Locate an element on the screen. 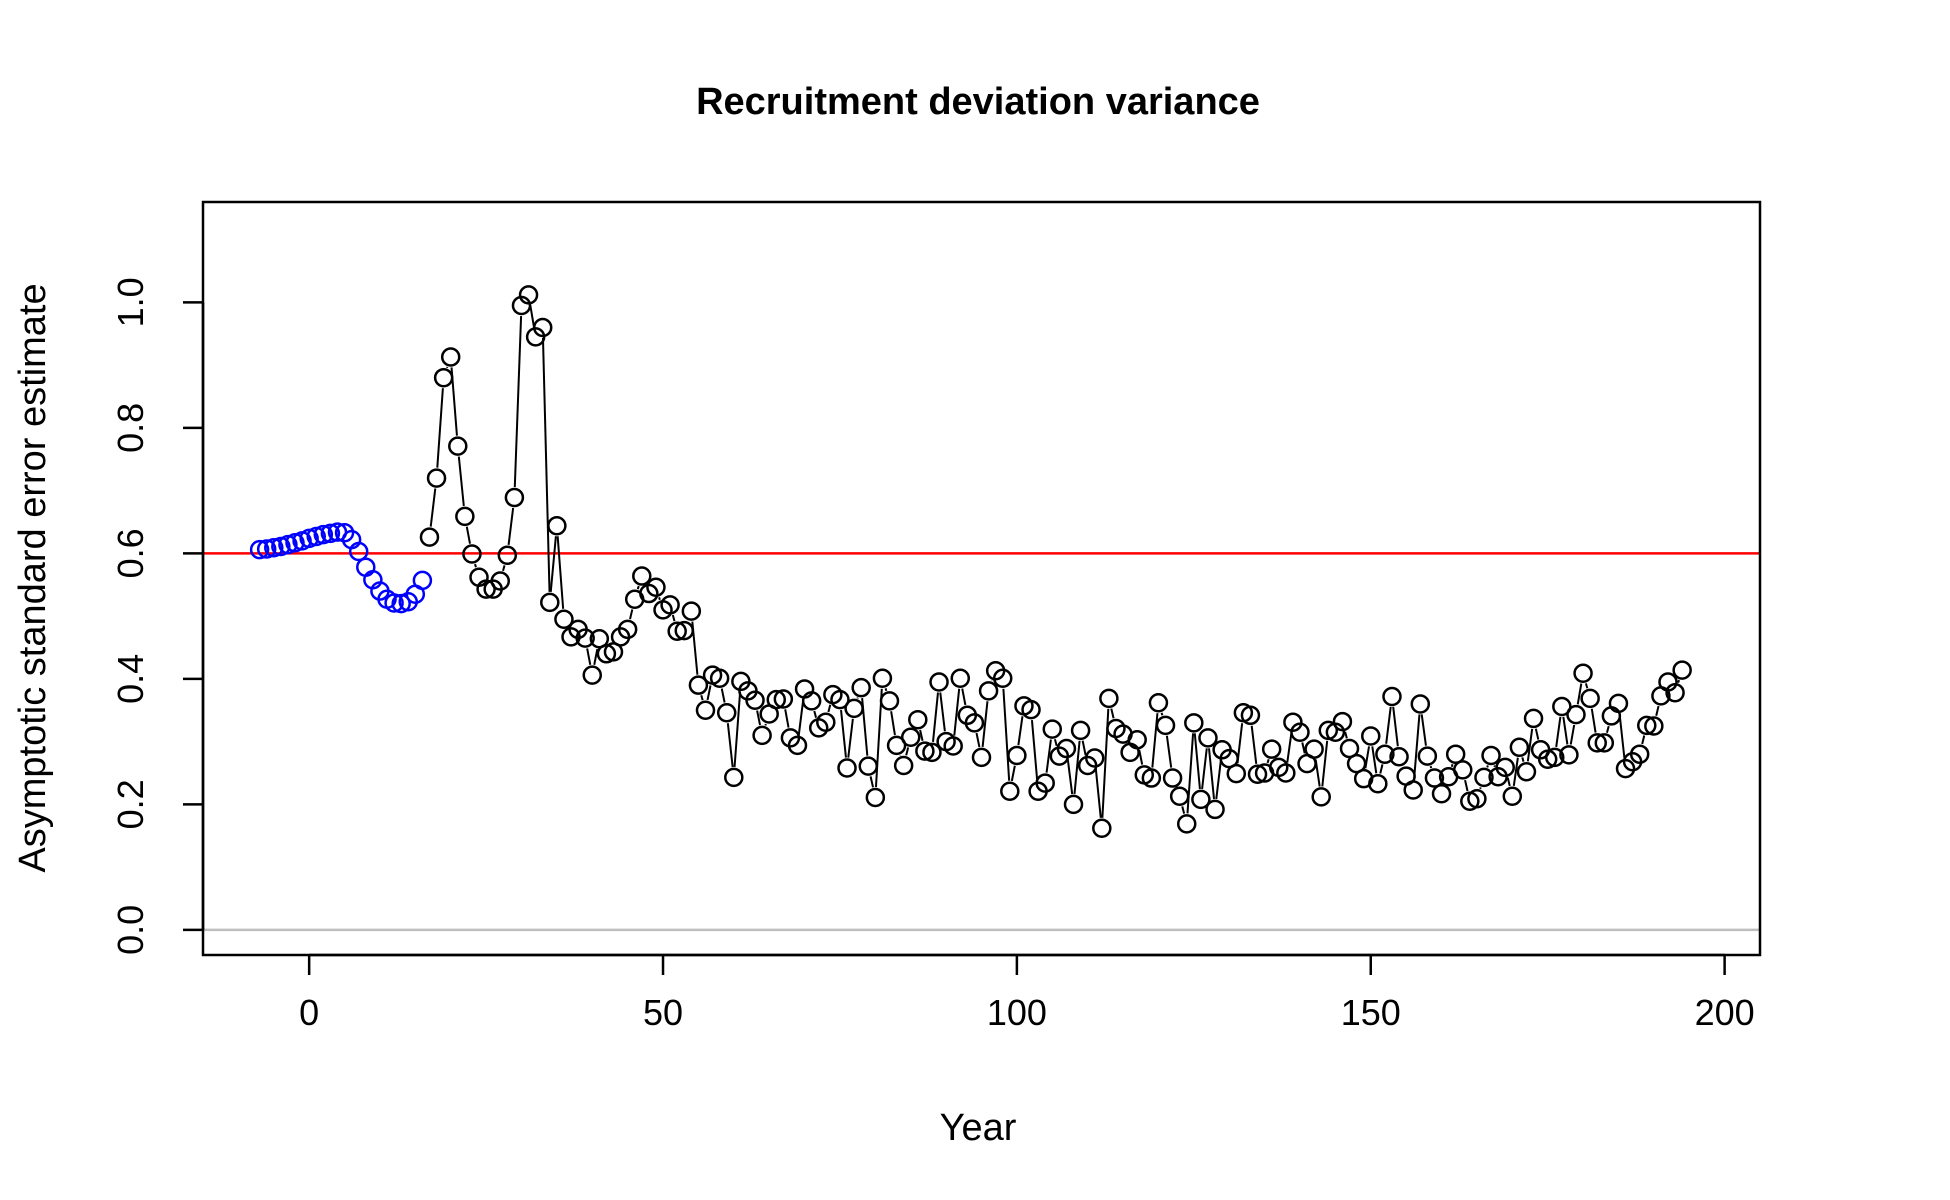 This screenshot has width=1950, height=1200. y-axis: 0.0 0.2 0.4 0.6 0.8 1.0 is located at coordinates (157, 616).